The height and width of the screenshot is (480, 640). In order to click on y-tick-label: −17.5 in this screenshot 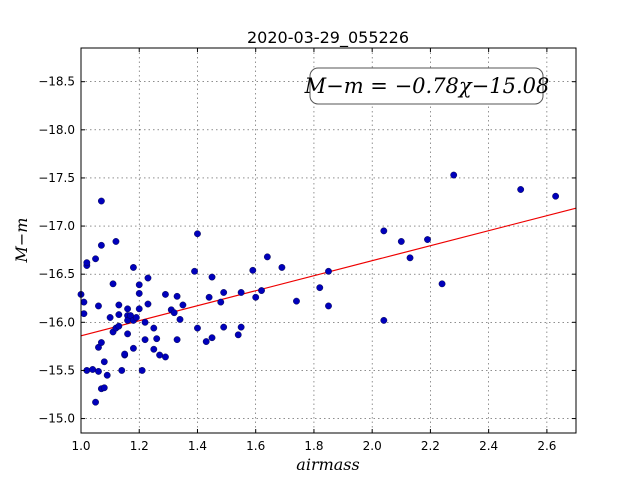, I will do `click(56, 178)`.